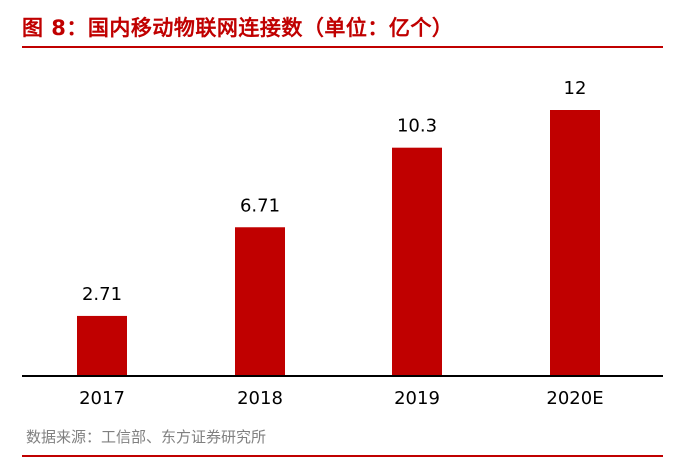 The width and height of the screenshot is (679, 464). I want to click on bottom-divider, so click(342, 456).